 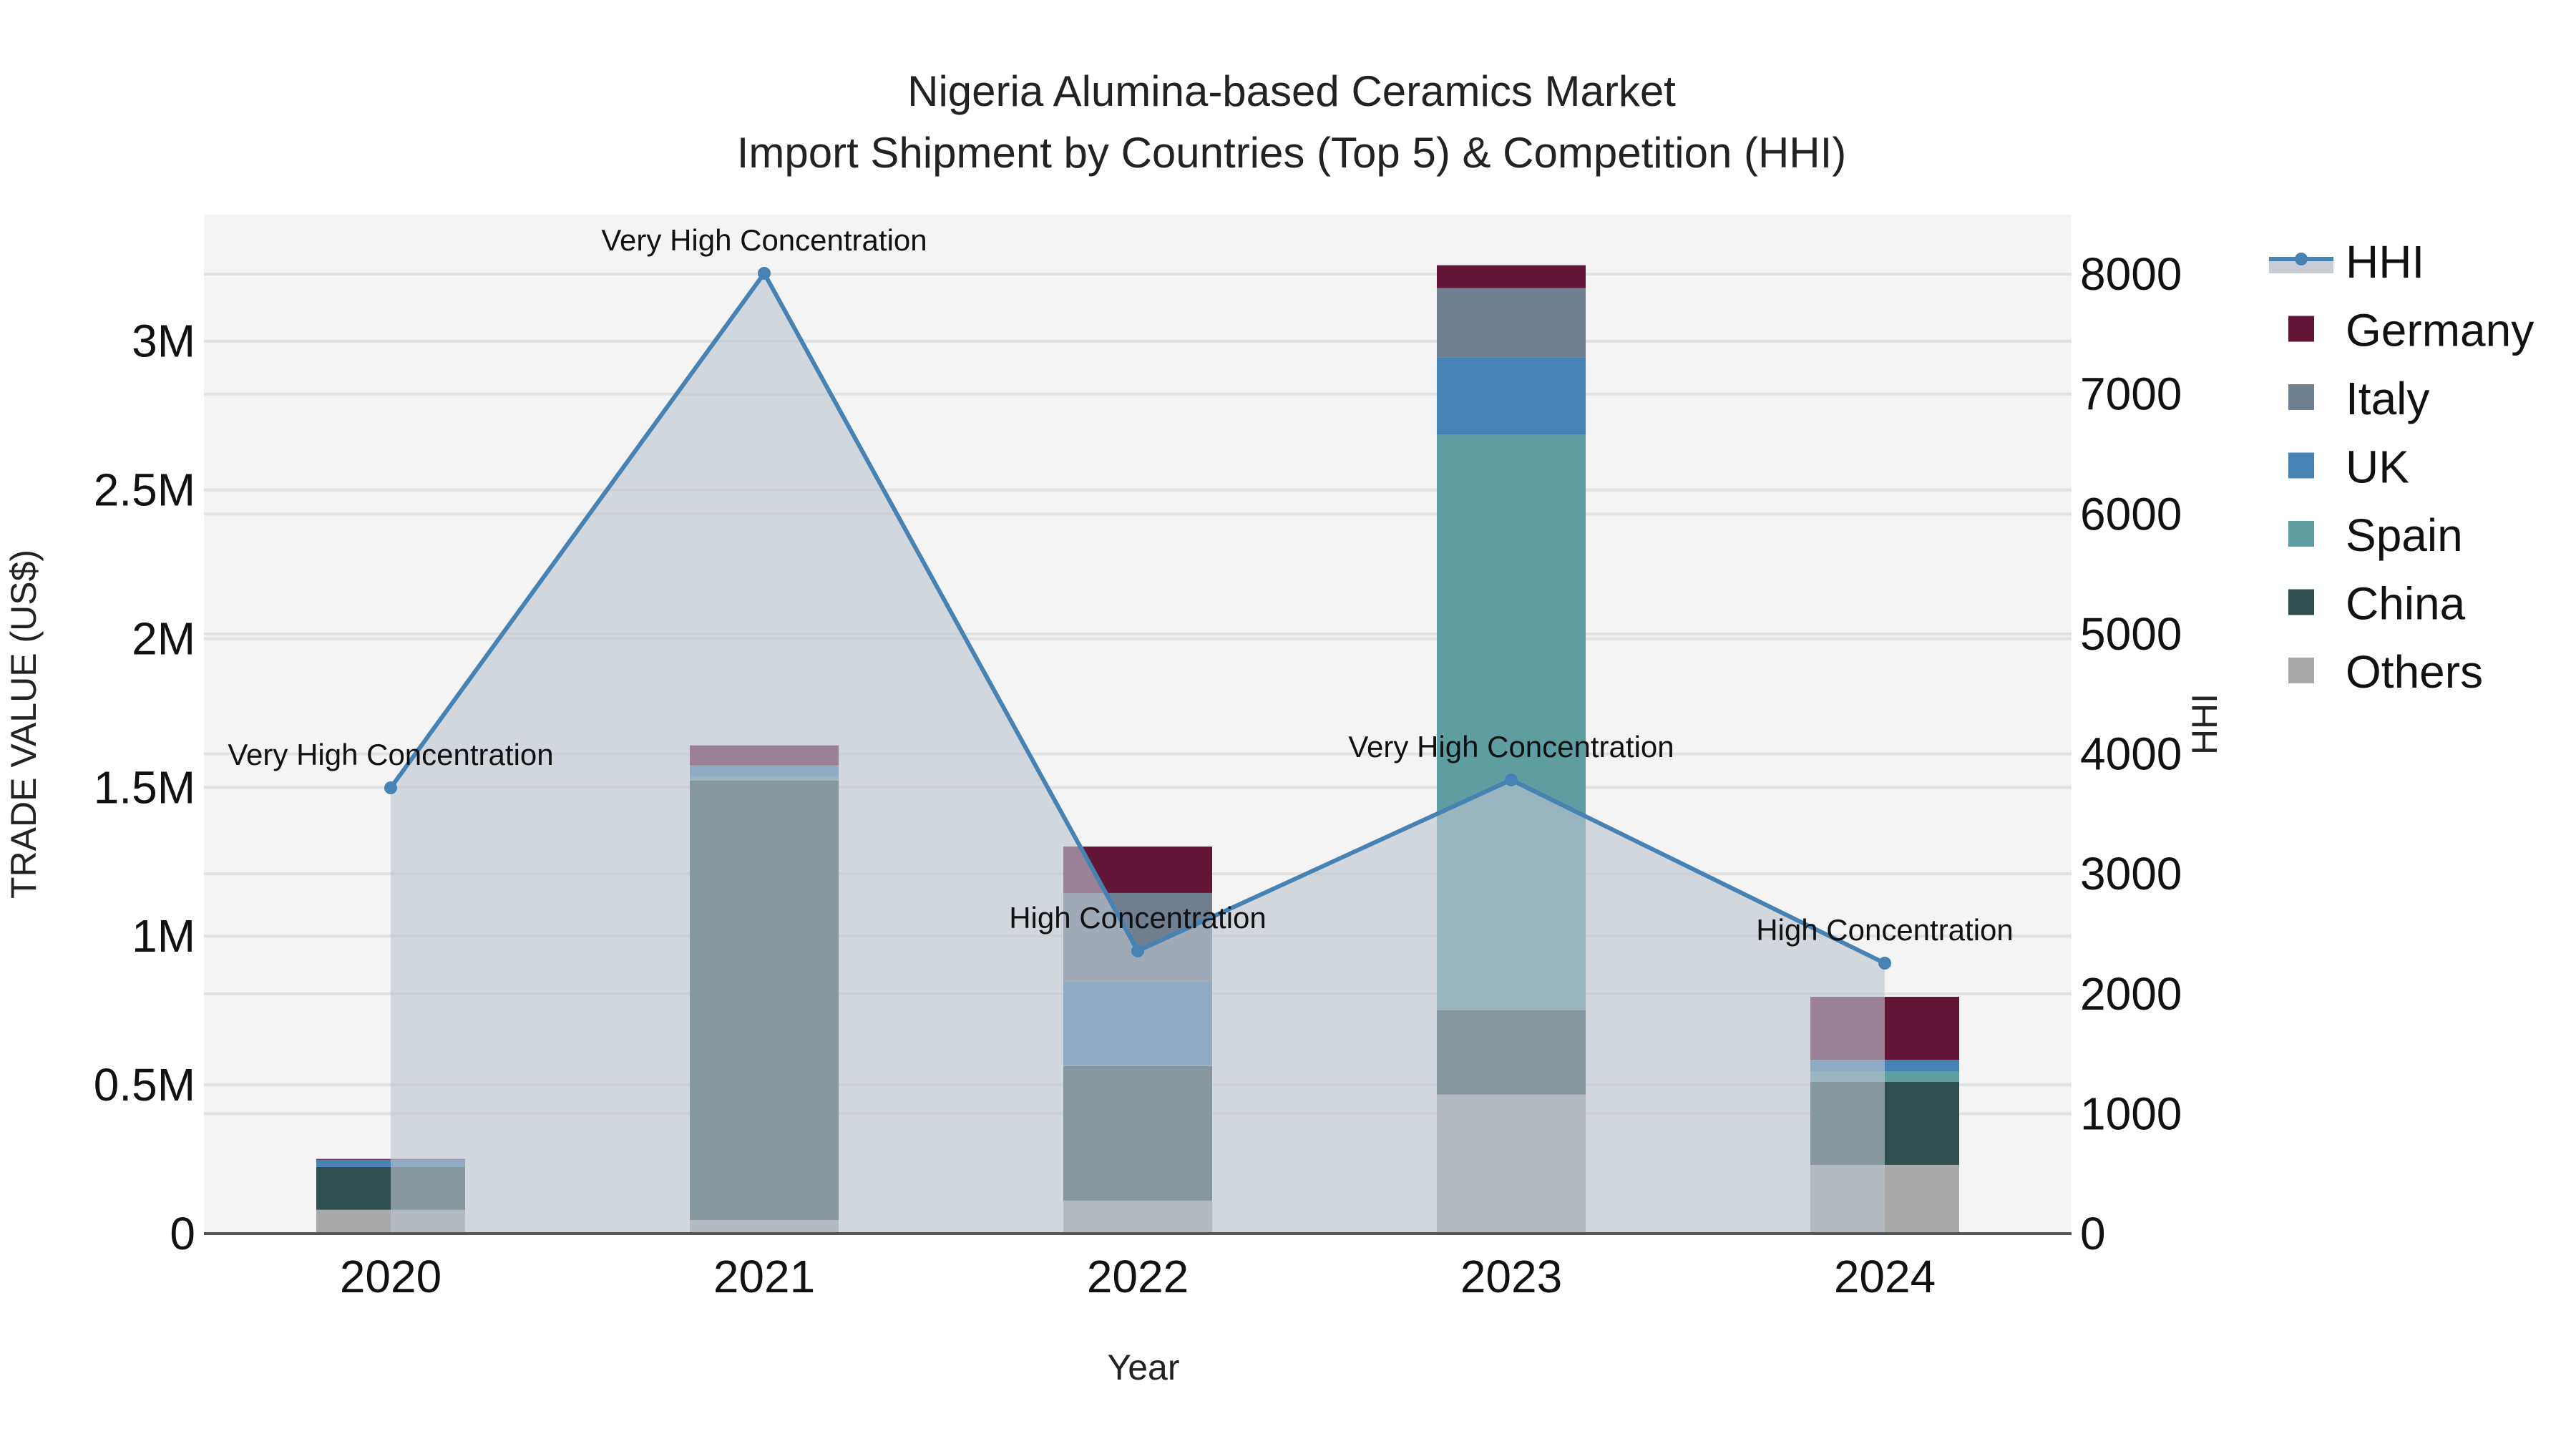 I want to click on legend-label: HHI, so click(x=2385, y=262).